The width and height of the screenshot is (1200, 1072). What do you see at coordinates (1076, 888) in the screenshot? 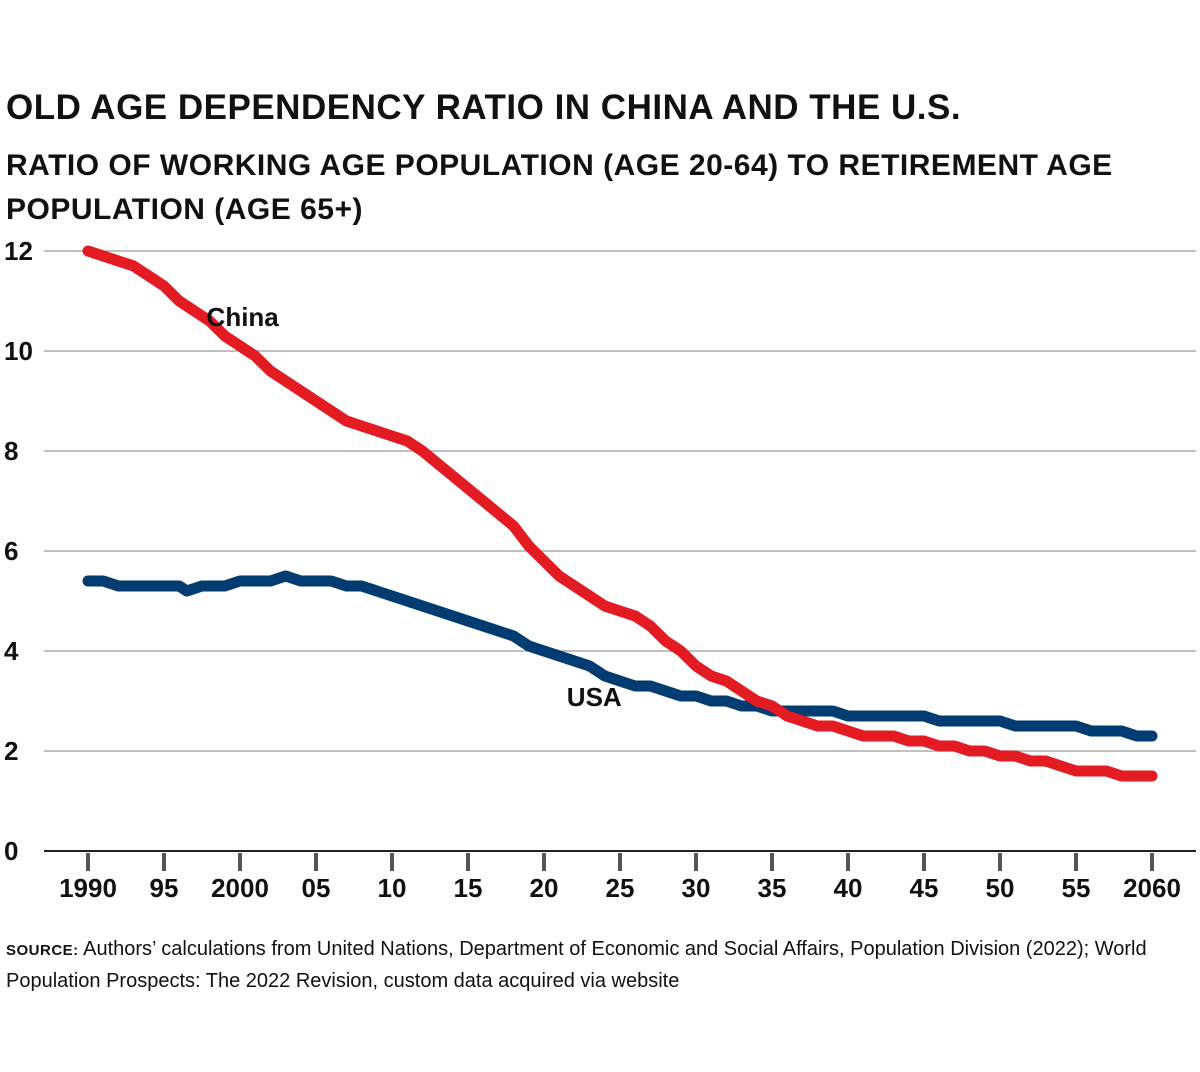
I see `x-tick-label: 55` at bounding box center [1076, 888].